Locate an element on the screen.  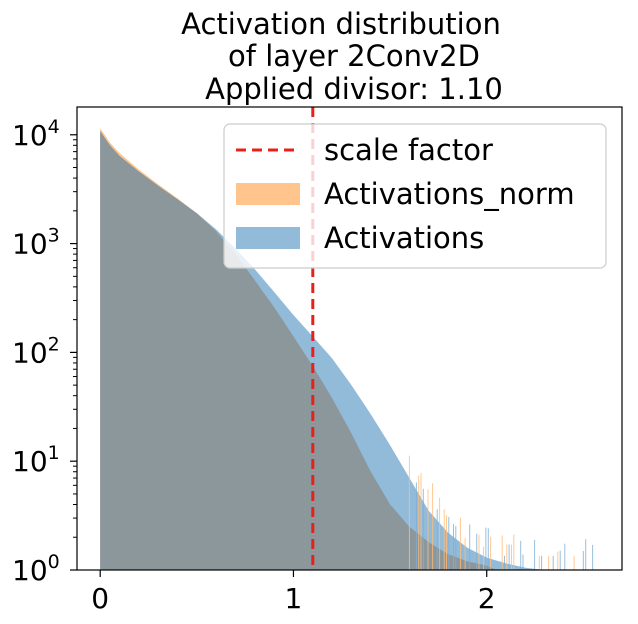
legend-activations-norm-swatch is located at coordinates (268, 194).